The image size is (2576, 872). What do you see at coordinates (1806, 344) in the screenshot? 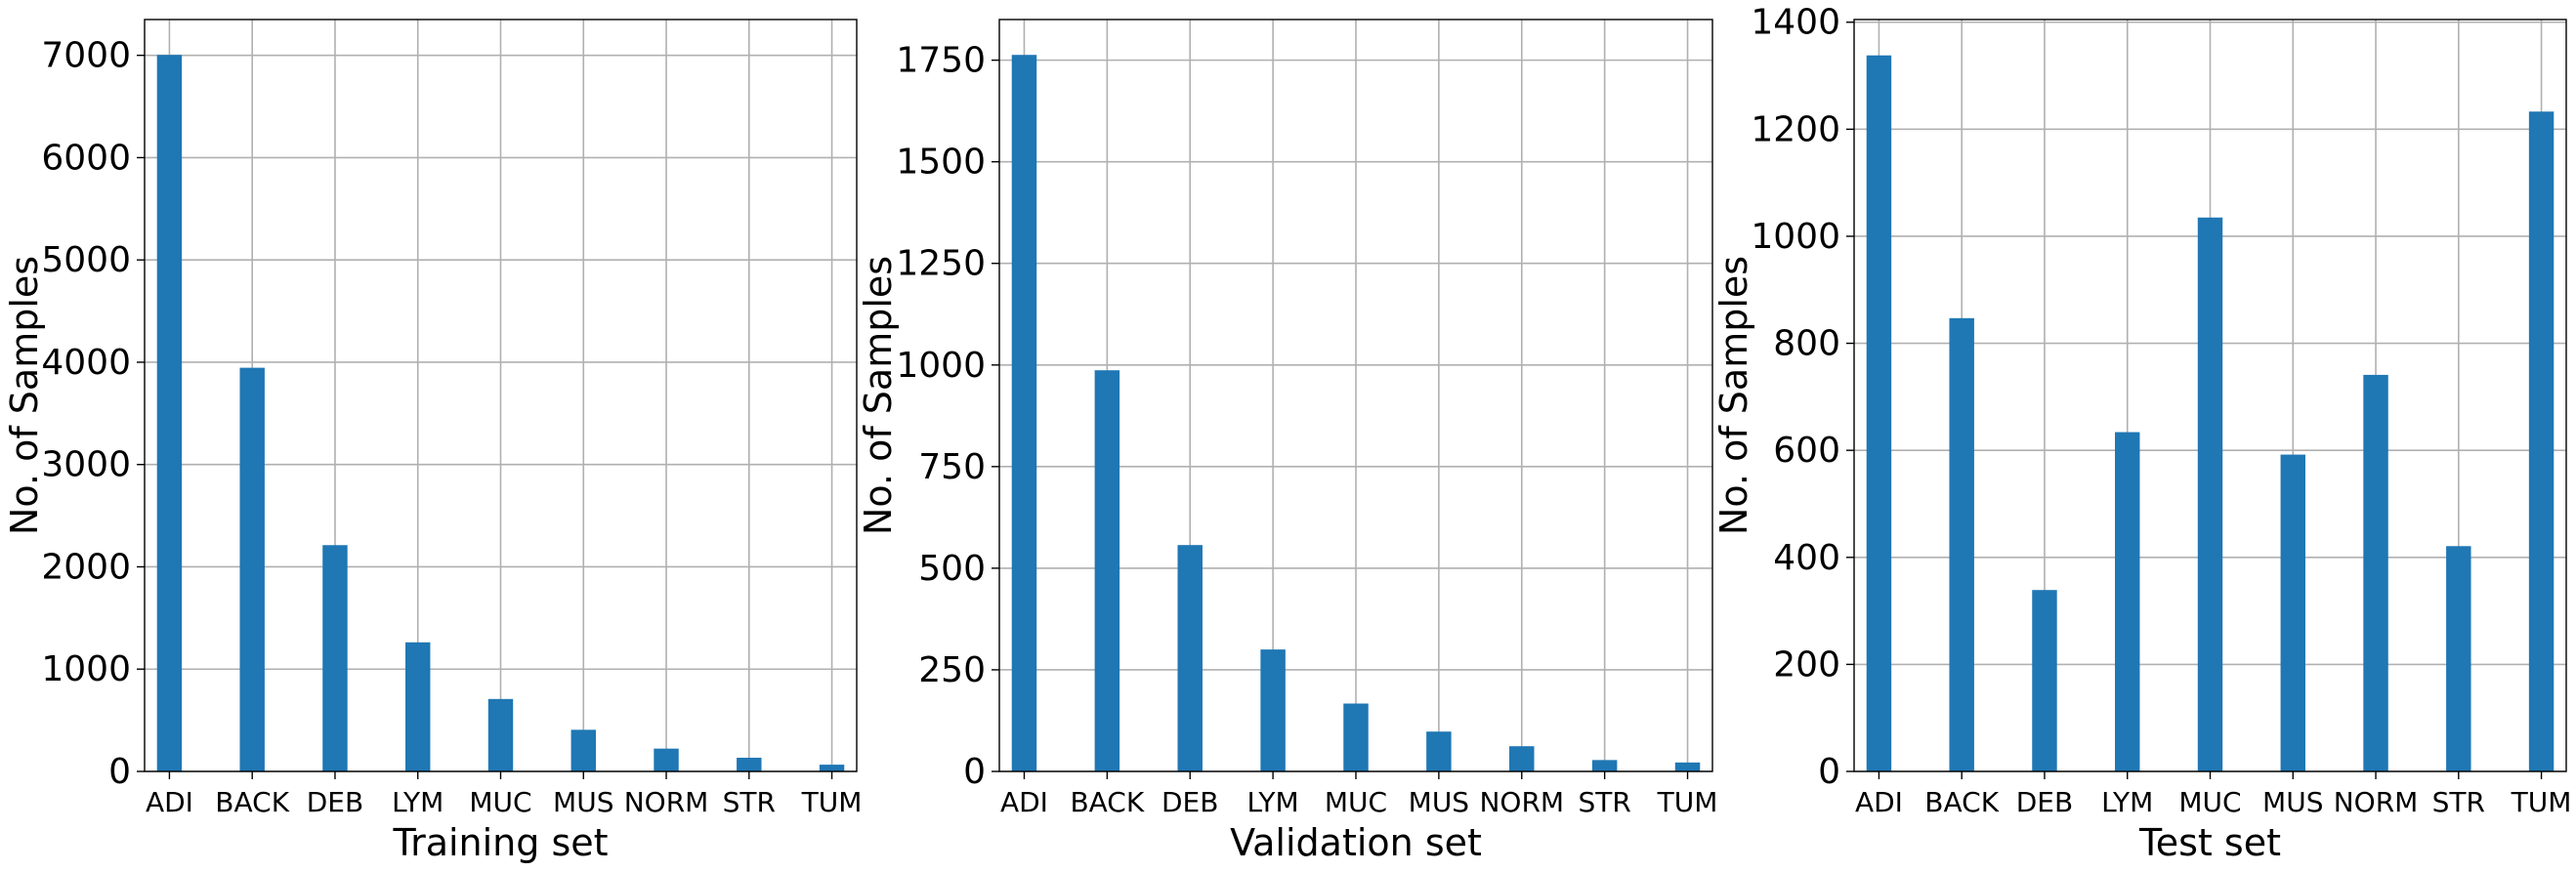
I see `y-tick-label: 800` at bounding box center [1806, 344].